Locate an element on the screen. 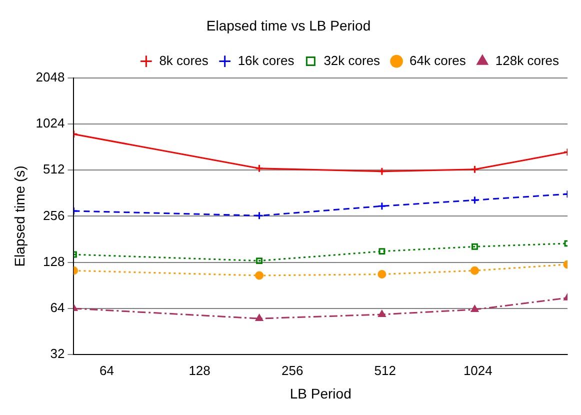 The width and height of the screenshot is (581, 415). y-tick-label: 64 is located at coordinates (57, 308).